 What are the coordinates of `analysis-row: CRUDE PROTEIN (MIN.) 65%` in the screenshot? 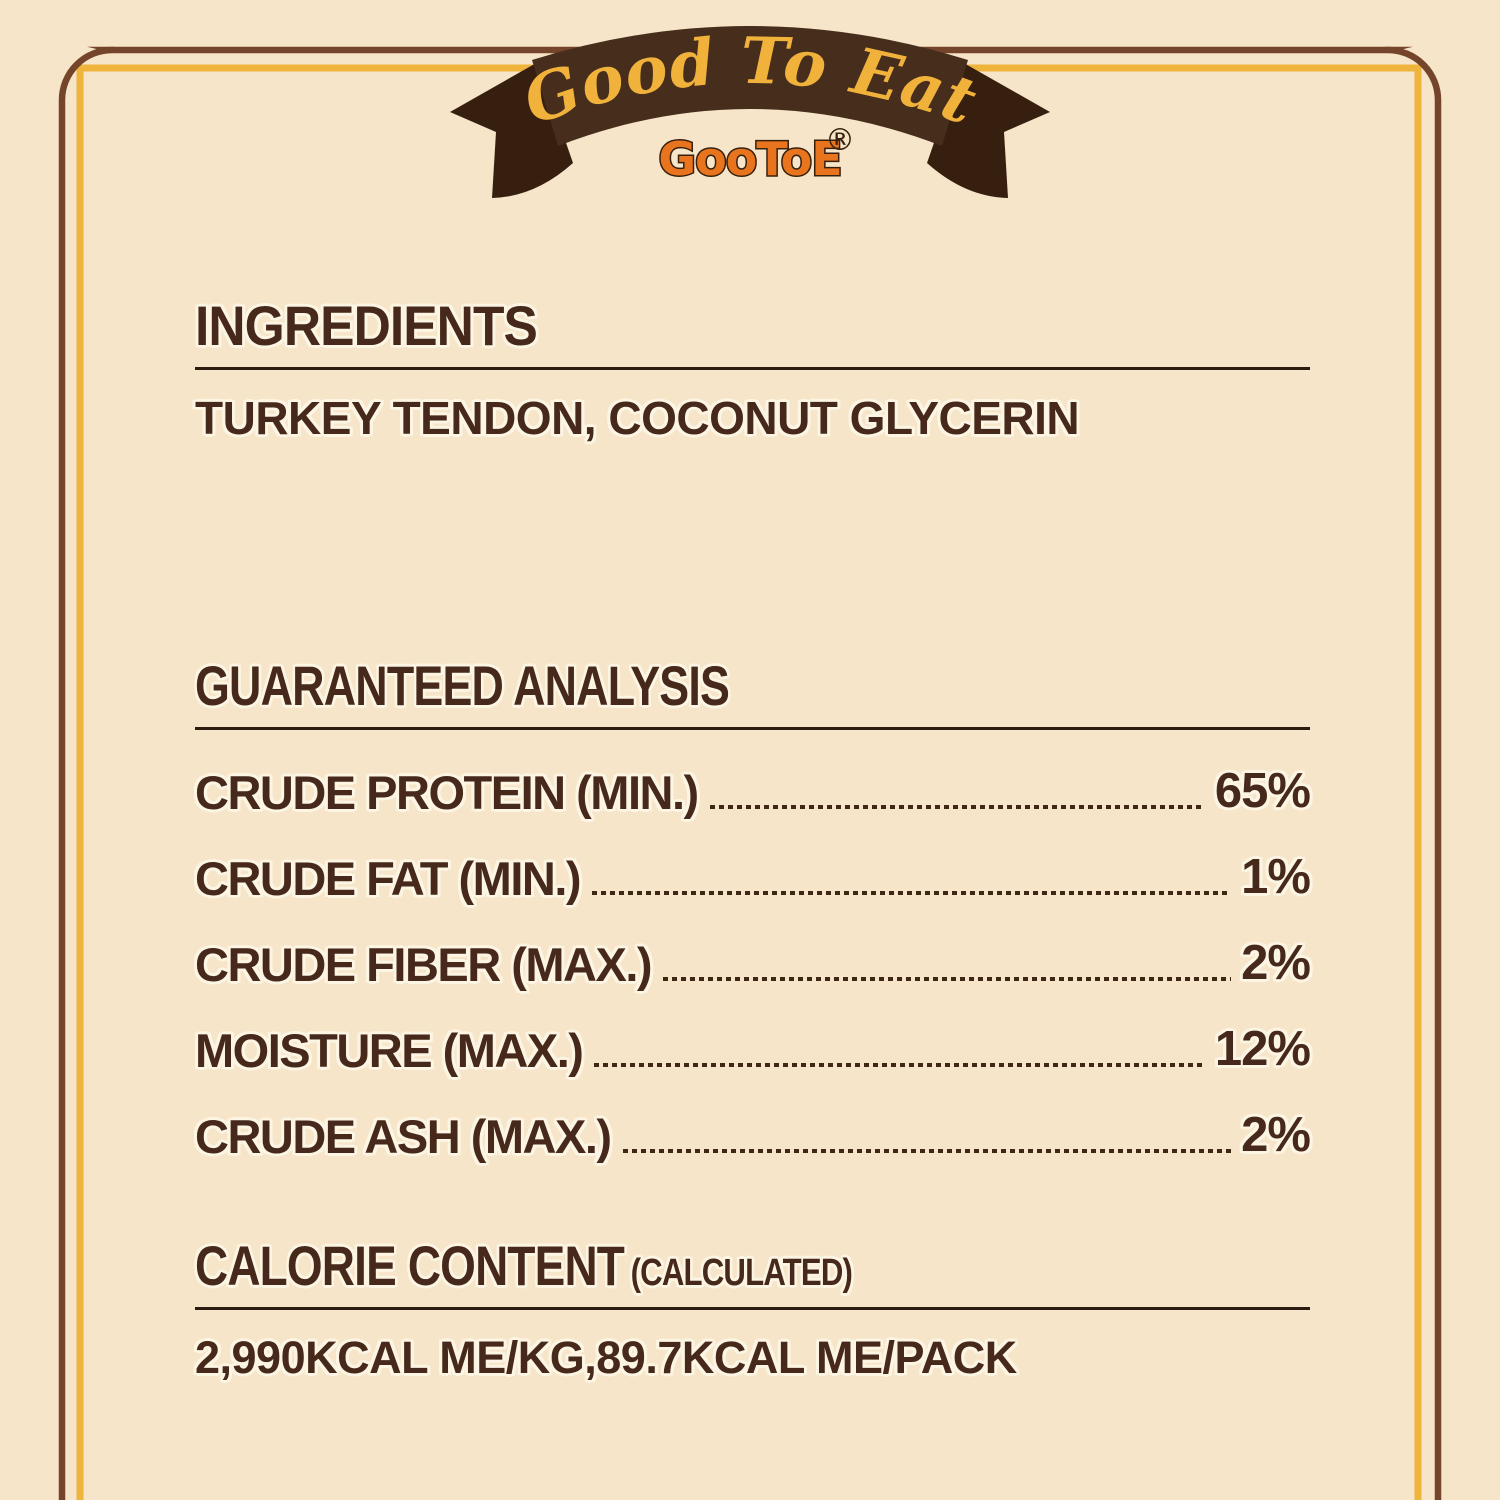 It's located at (753, 791).